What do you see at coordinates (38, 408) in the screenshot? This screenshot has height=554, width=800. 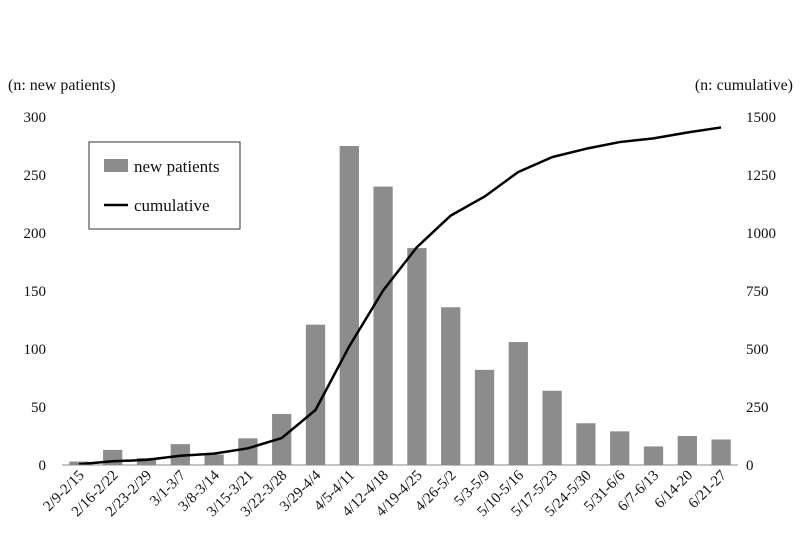 I see `y-left-tick-label-1: 50` at bounding box center [38, 408].